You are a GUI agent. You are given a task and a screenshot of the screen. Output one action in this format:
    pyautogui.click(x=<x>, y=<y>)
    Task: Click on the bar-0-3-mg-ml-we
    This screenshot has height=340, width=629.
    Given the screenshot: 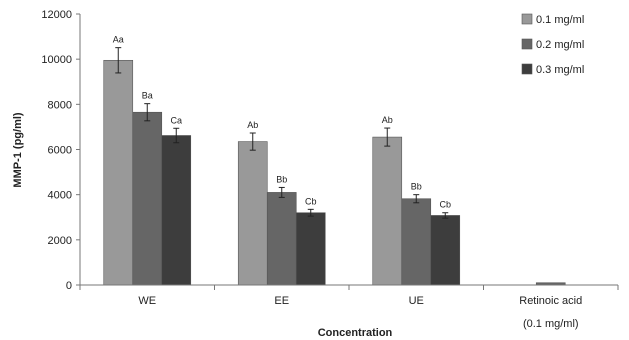 What is the action you would take?
    pyautogui.click(x=176, y=210)
    